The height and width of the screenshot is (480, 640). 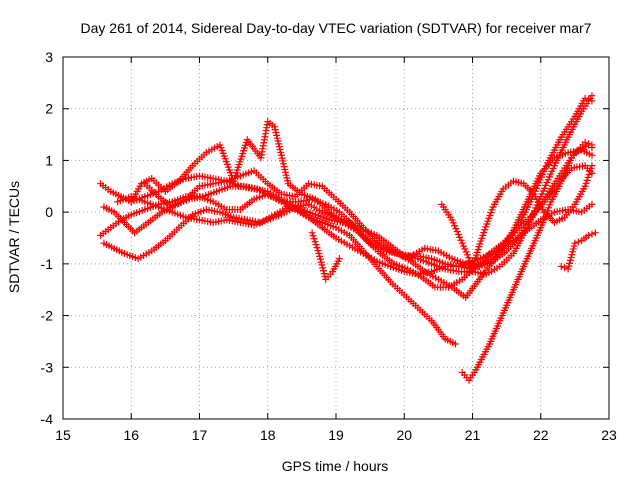 What do you see at coordinates (49, 212) in the screenshot?
I see `y-tick-label: 0` at bounding box center [49, 212].